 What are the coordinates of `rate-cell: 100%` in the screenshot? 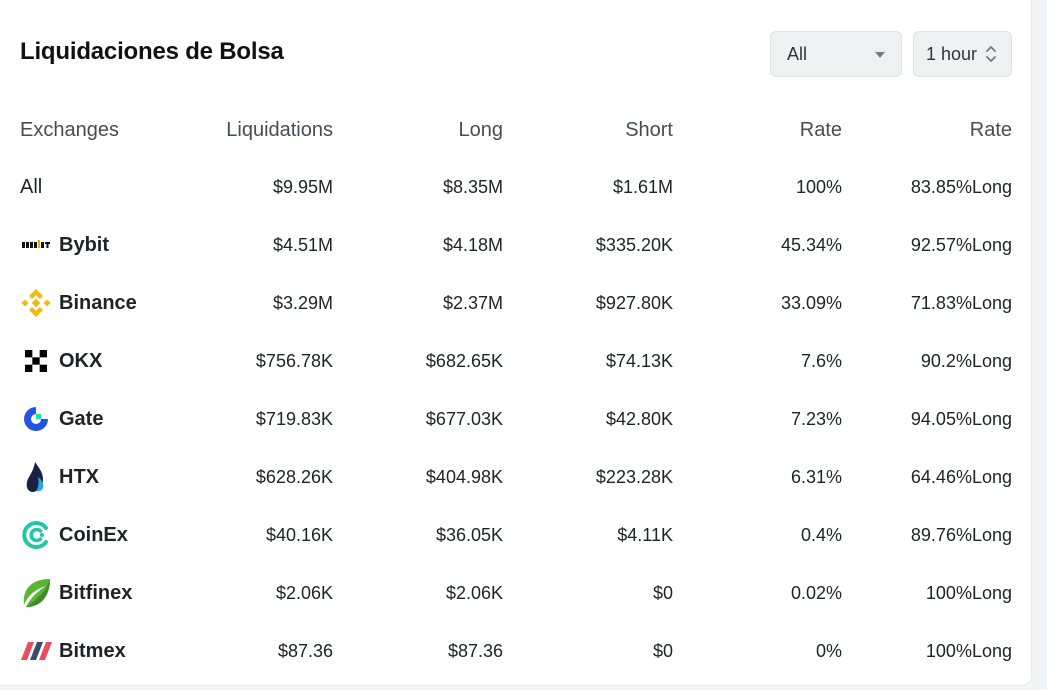 It's located at (818, 186).